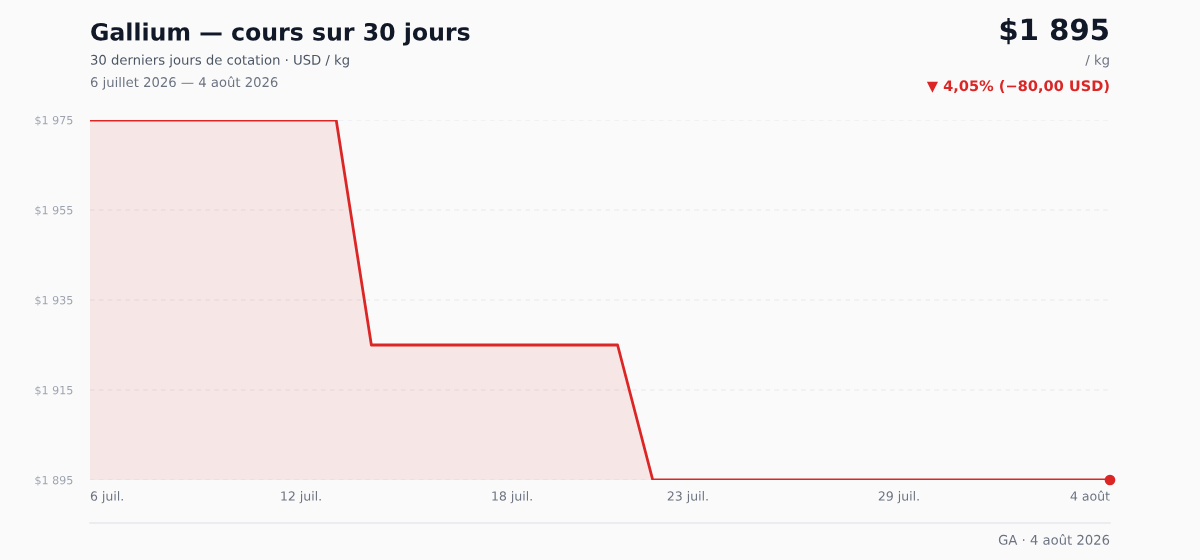 The height and width of the screenshot is (560, 1200). Describe the element at coordinates (54, 480) in the screenshot. I see `y-tick-label: $1 895` at that location.